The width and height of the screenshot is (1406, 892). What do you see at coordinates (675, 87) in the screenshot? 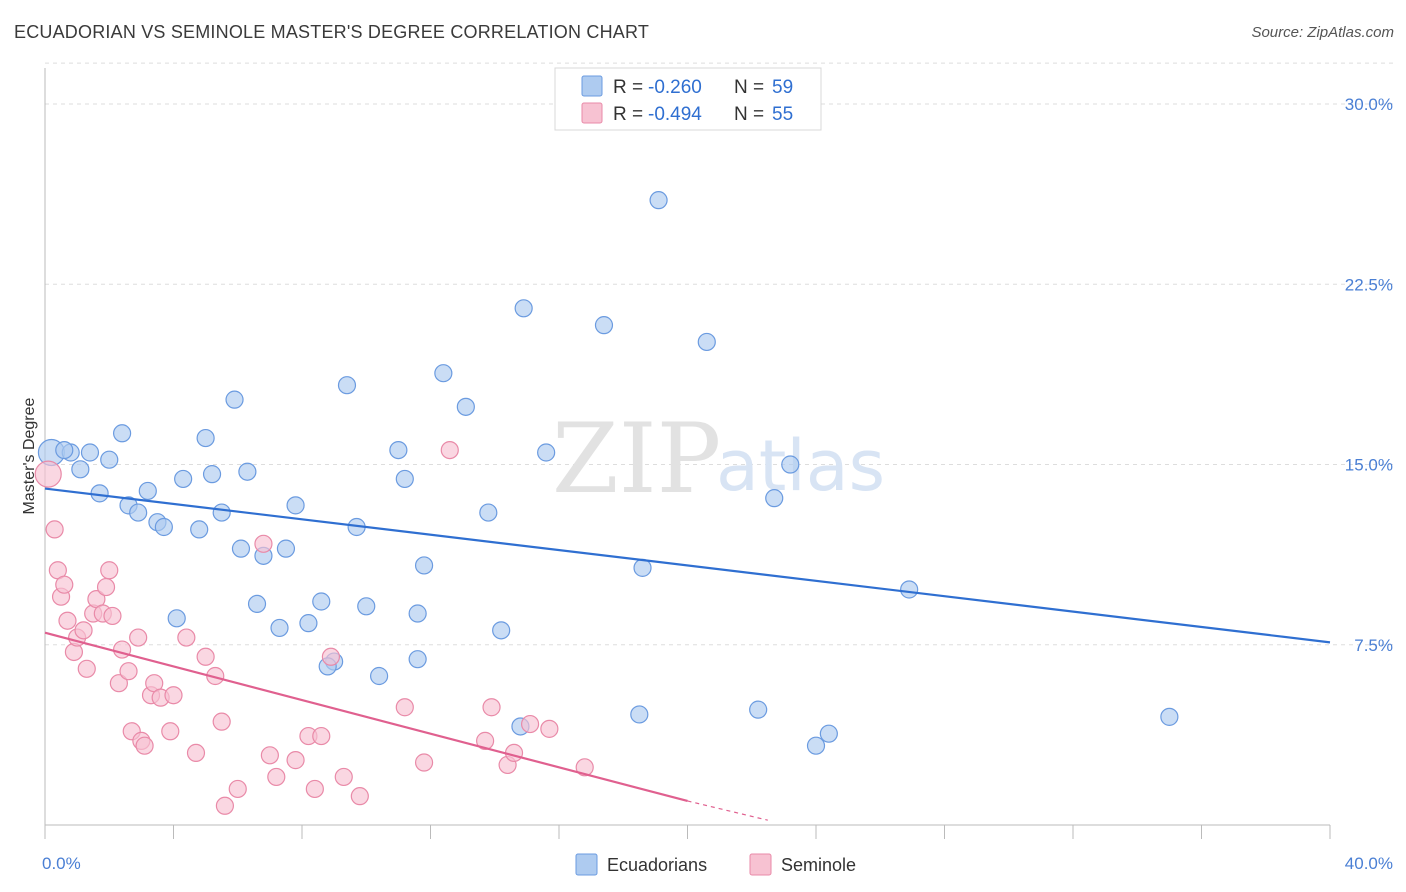
I see `legend-r-value-ecuadorians: -0.260` at bounding box center [675, 87].